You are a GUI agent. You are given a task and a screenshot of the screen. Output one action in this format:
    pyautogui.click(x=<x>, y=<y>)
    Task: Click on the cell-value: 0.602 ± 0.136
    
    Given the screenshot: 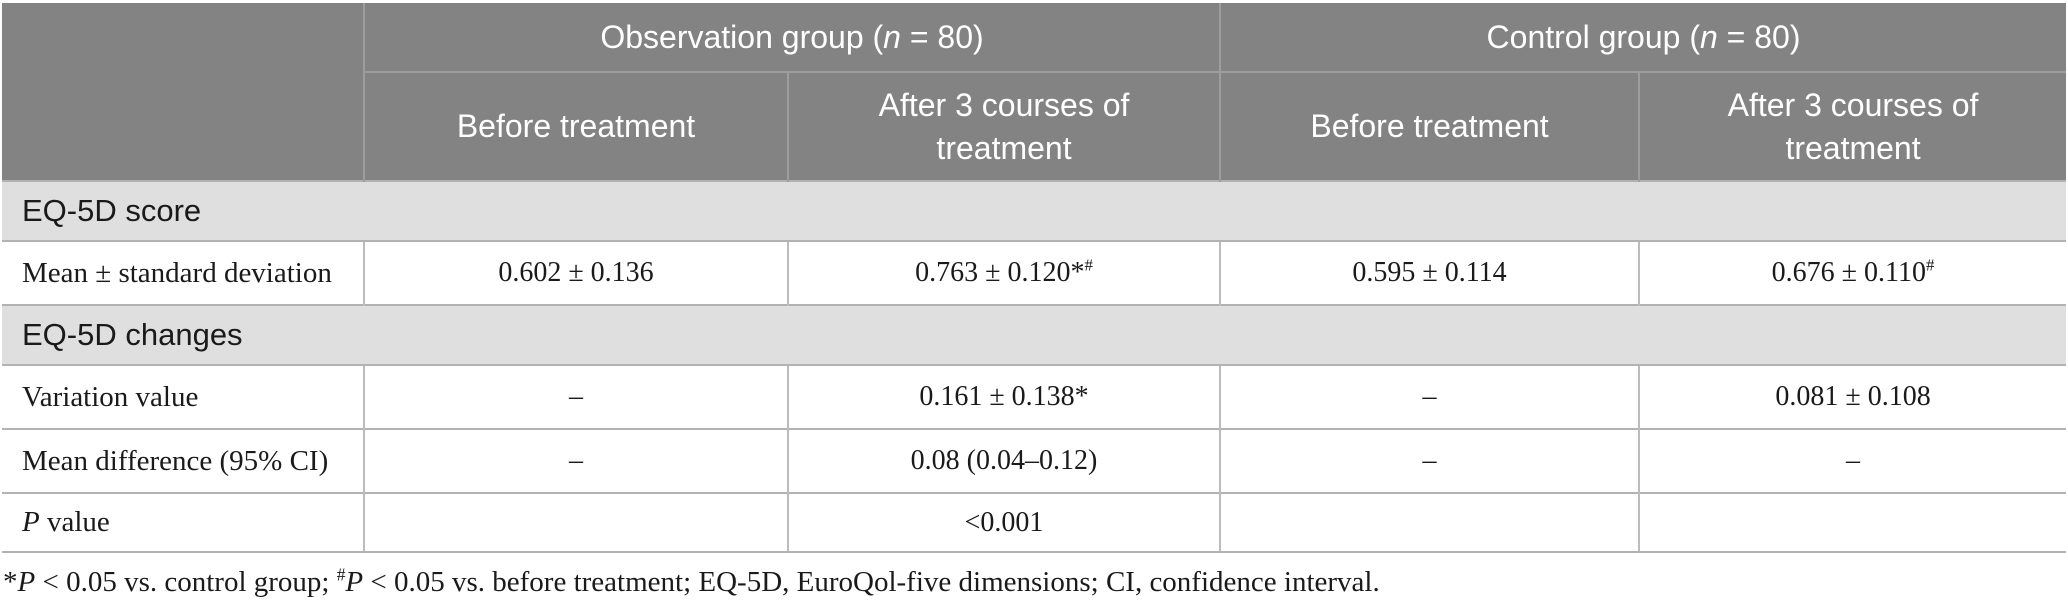 What is the action you would take?
    pyautogui.click(x=576, y=272)
    